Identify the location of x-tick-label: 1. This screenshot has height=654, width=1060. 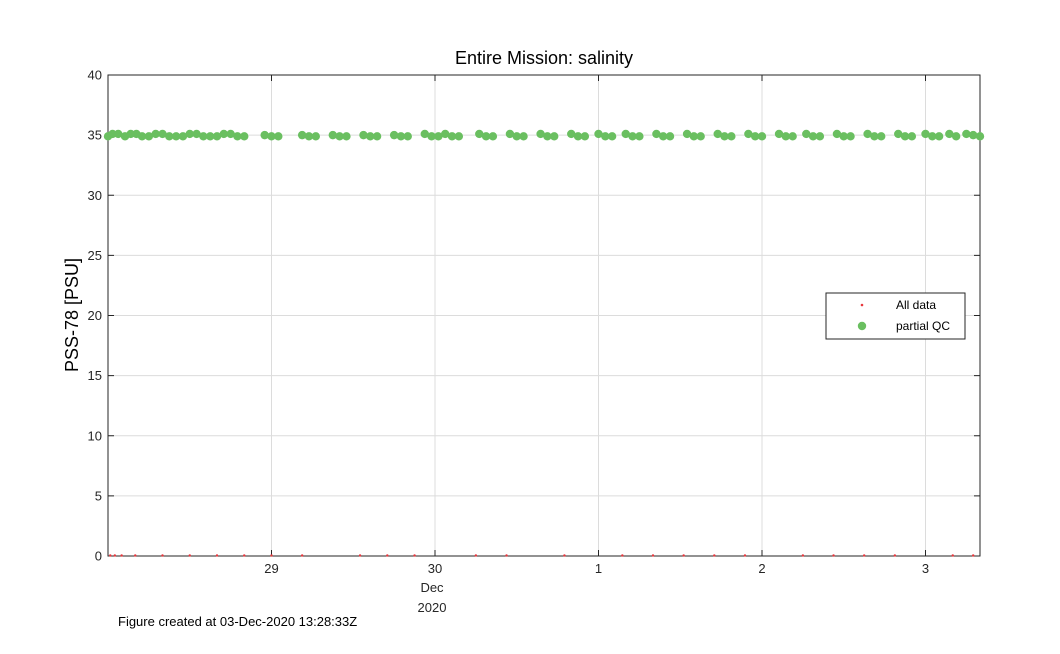
(598, 568).